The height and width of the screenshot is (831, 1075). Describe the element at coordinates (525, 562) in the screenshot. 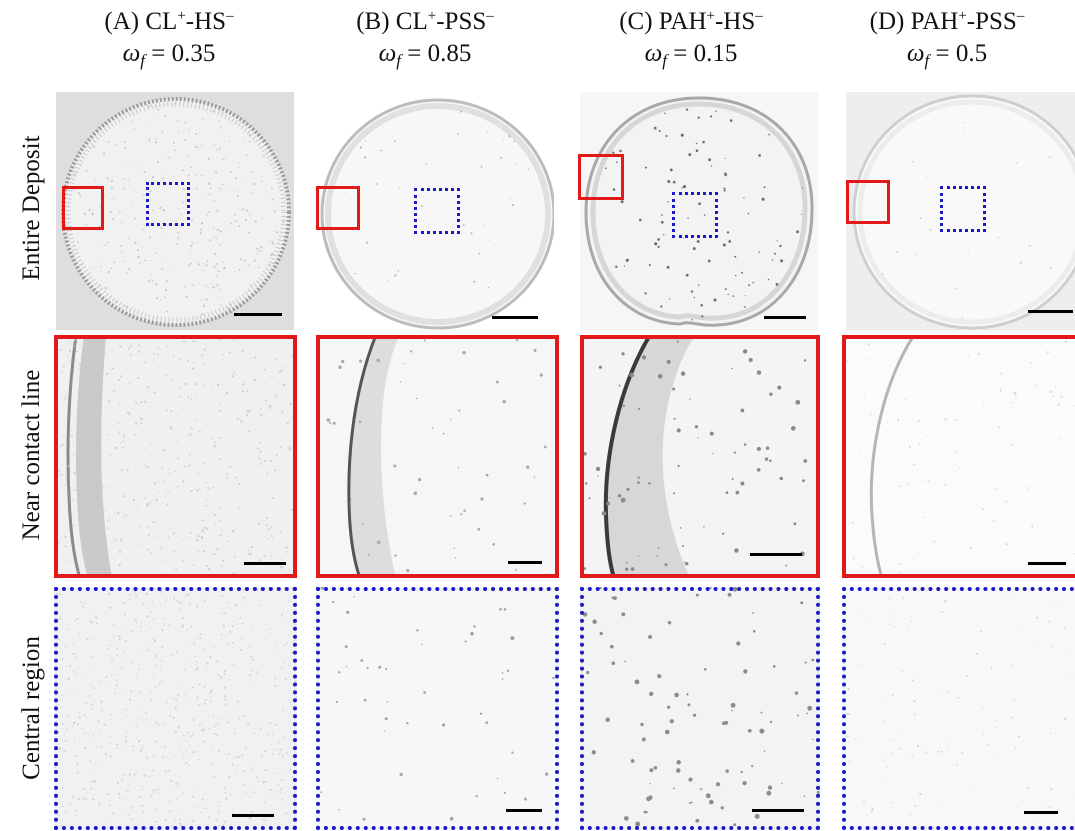

I see `scale-bar-contact-b` at that location.